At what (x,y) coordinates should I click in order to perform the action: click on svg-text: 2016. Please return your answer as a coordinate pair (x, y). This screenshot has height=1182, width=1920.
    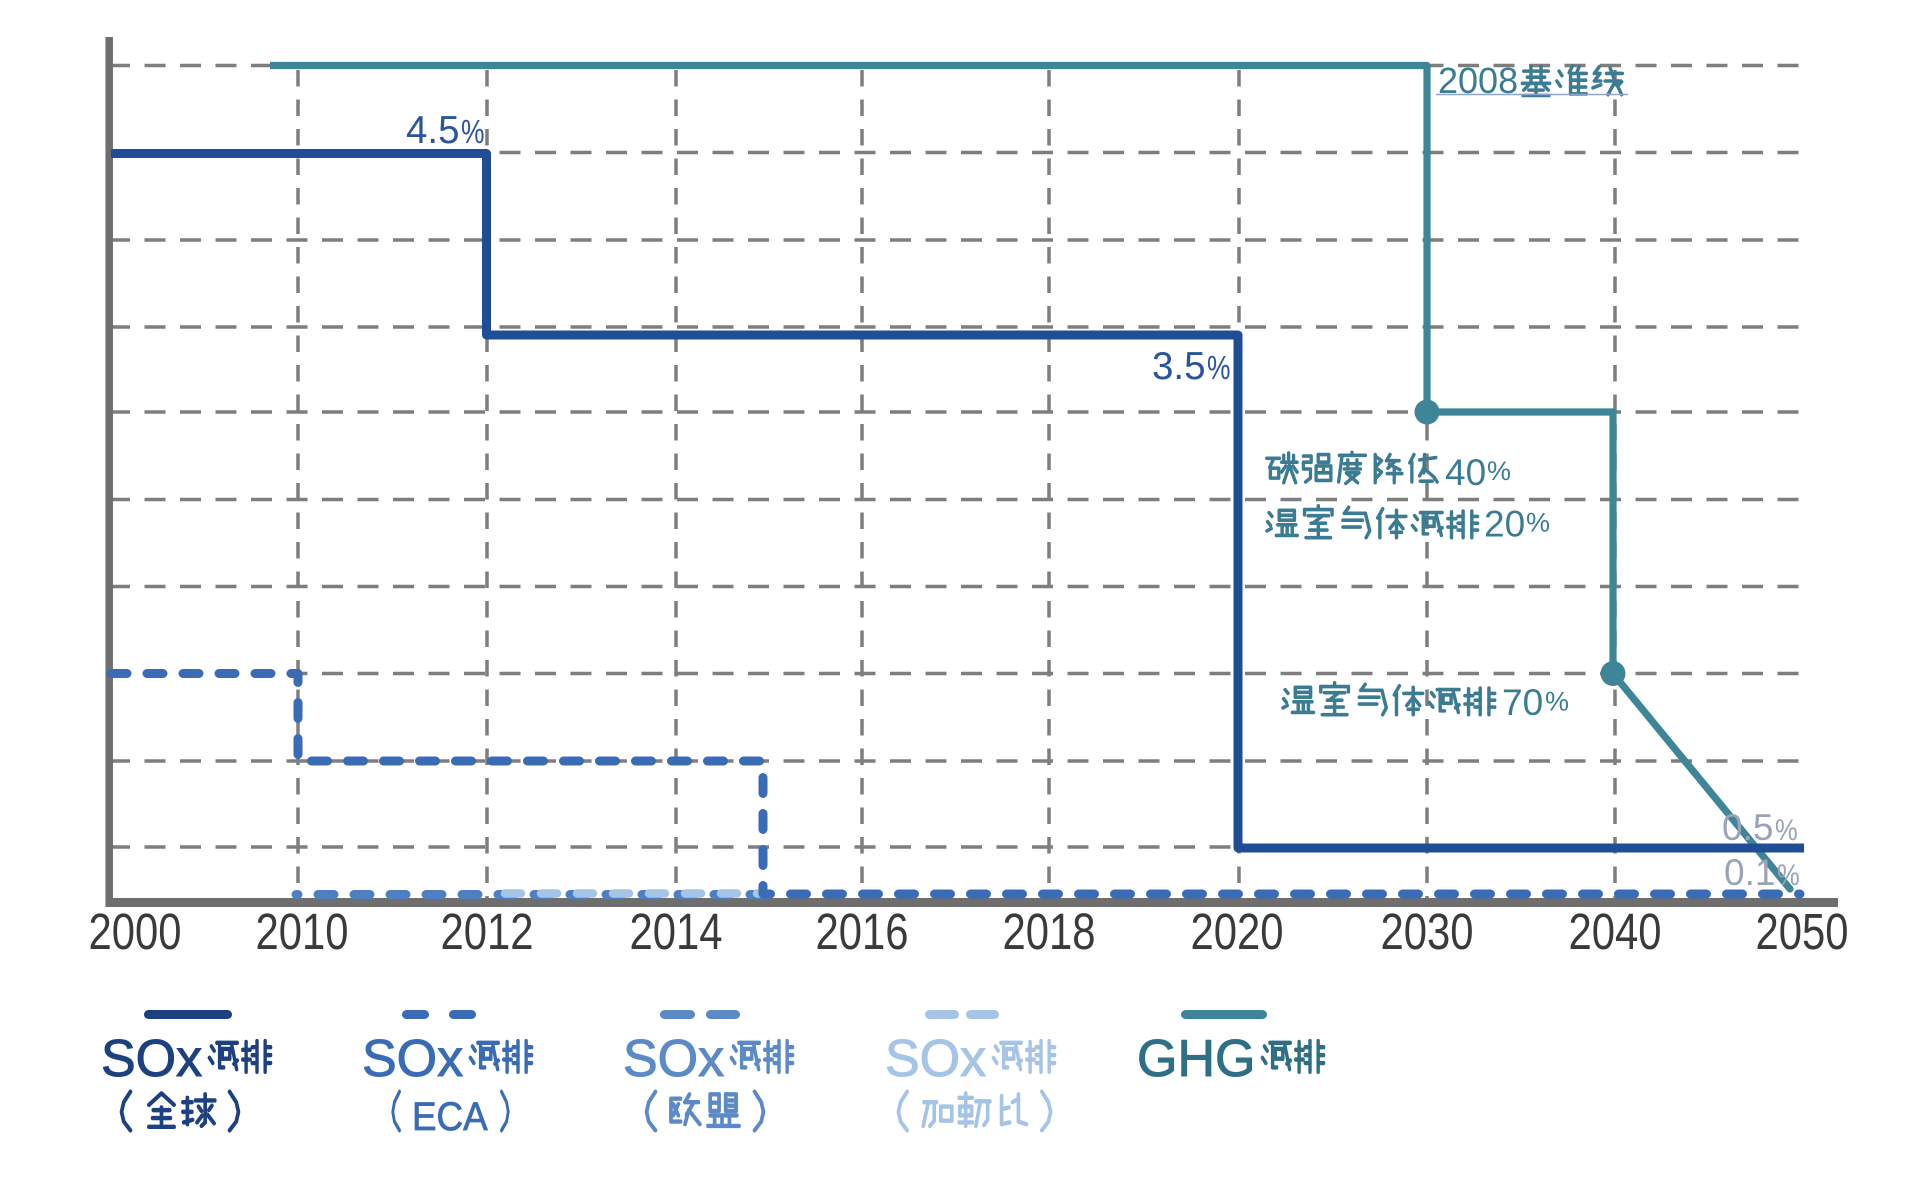
    Looking at the image, I should click on (861, 931).